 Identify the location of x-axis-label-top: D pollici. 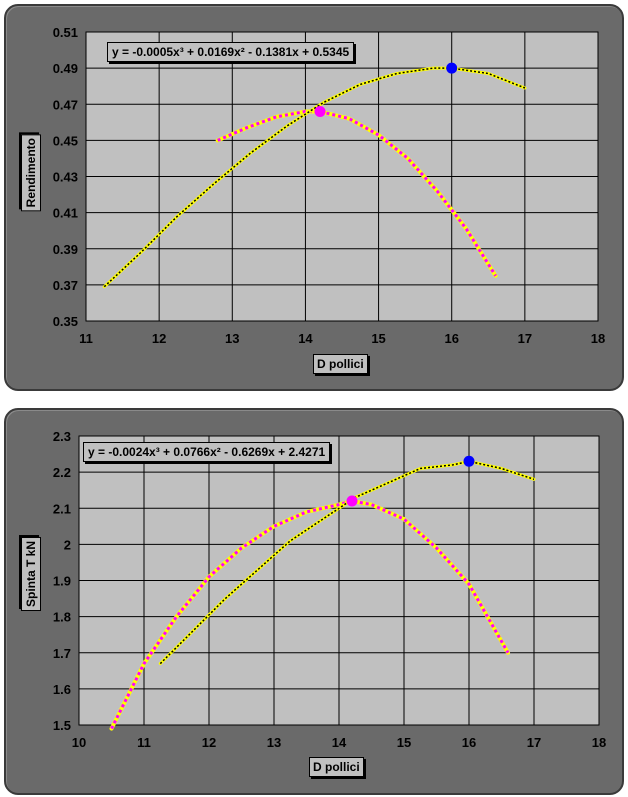
(340, 364).